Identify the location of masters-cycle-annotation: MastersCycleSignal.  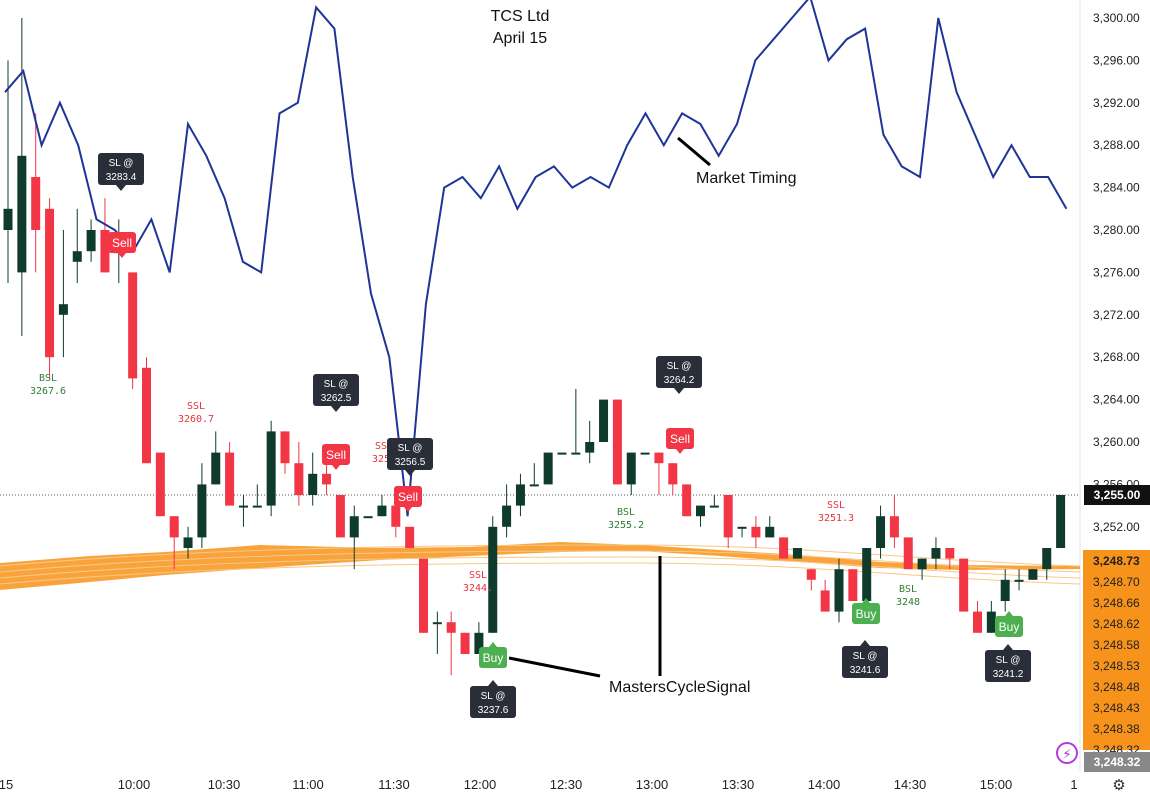
(679, 687).